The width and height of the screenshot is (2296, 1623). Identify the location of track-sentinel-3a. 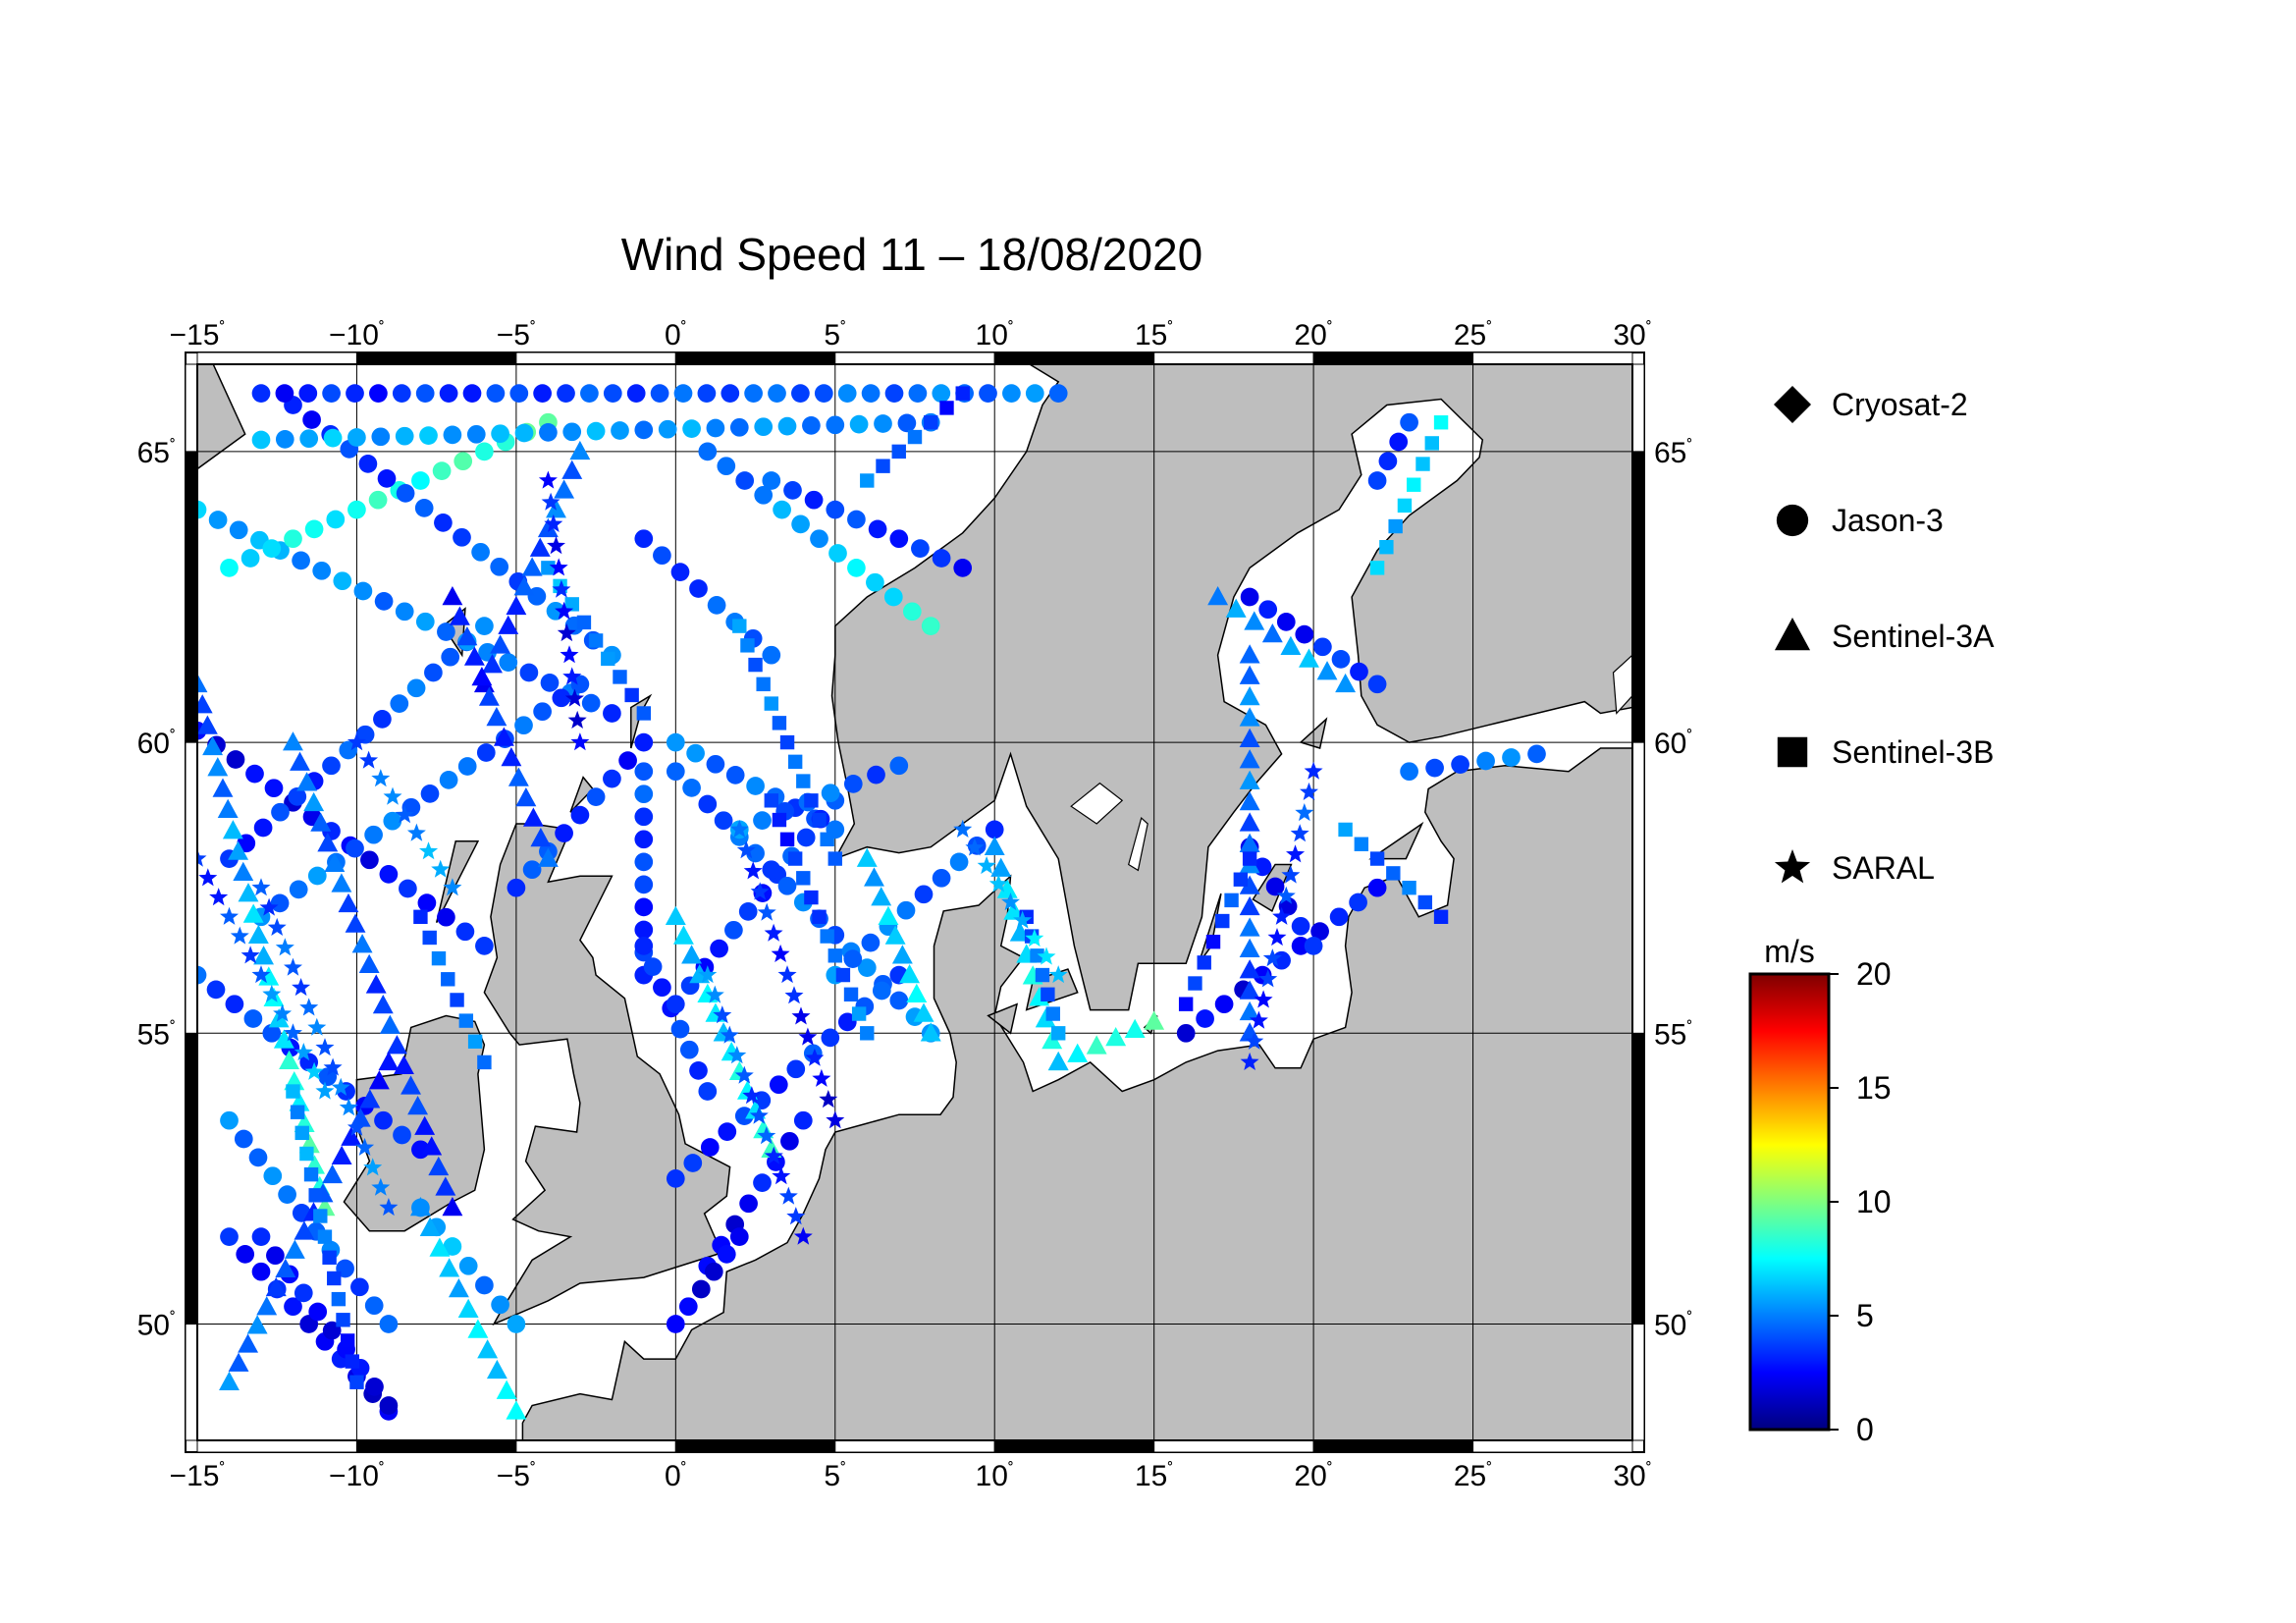
(1106, 1040).